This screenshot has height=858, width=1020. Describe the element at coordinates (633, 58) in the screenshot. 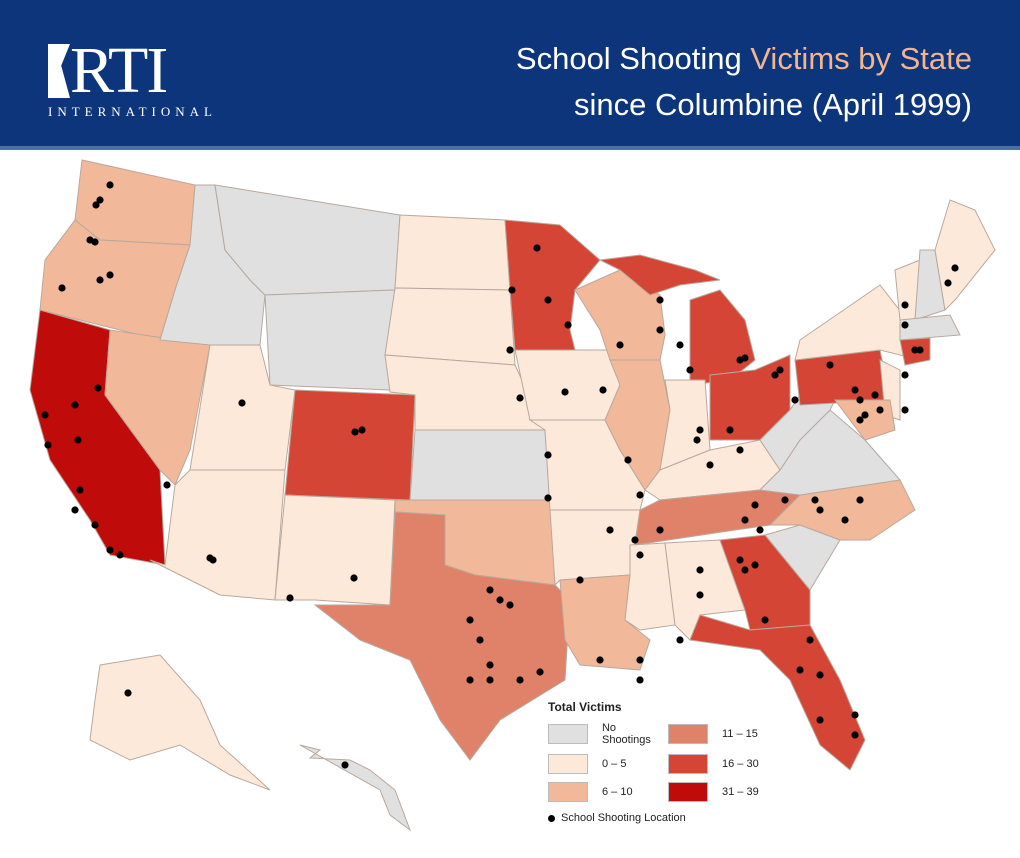

I see `title-part1: School Shooting` at that location.